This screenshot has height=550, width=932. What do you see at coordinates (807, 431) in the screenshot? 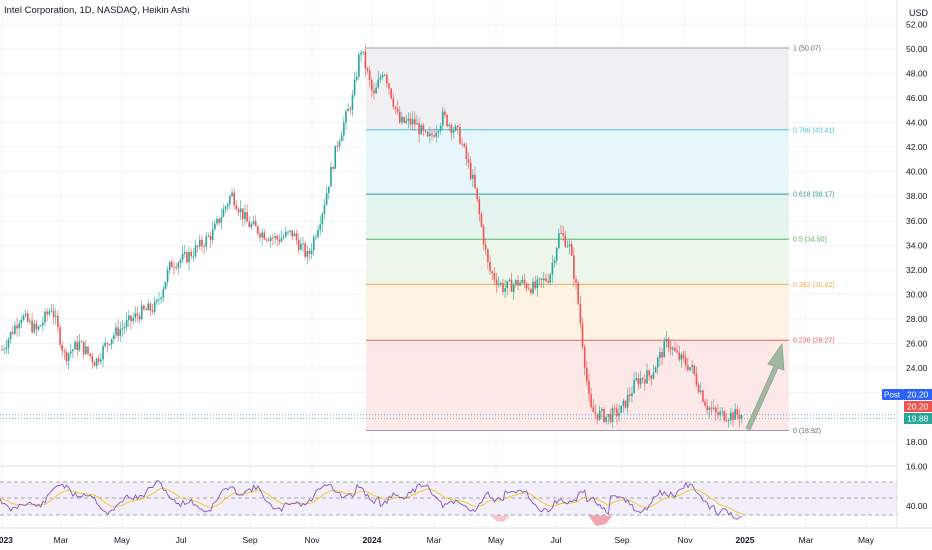
I see `fib-level-label: 0 (18.92)` at bounding box center [807, 431].